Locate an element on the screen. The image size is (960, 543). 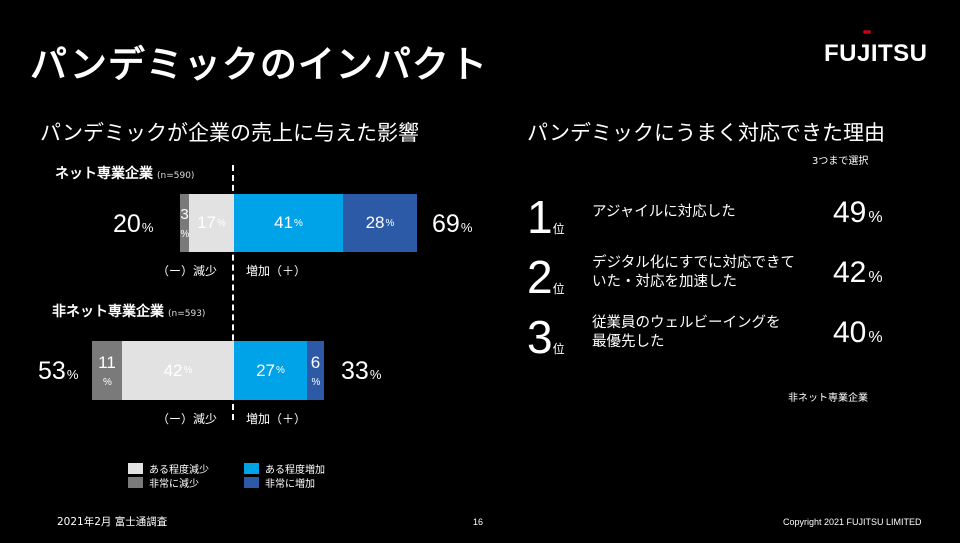
net-decrease-total: 20% is located at coordinates (133, 224).